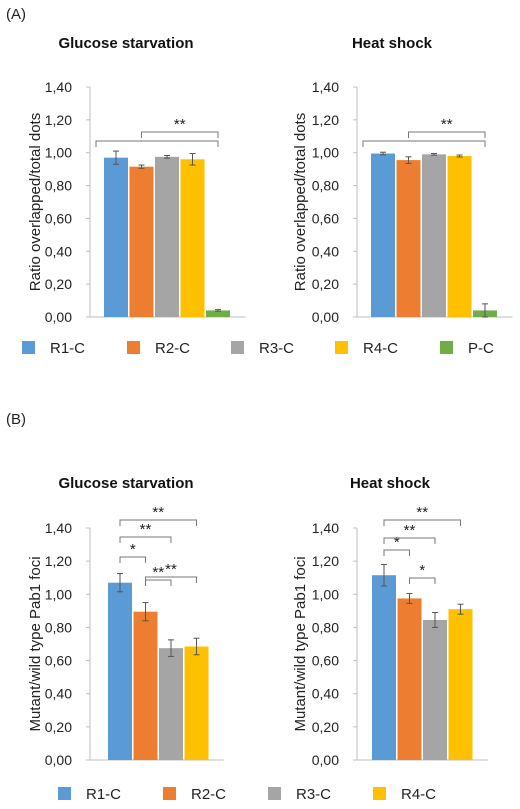 This screenshot has width=520, height=809. Describe the element at coordinates (258, 348) in the screenshot. I see `legend-a: R1-C R2-C R3-C R4-C P-C` at that location.